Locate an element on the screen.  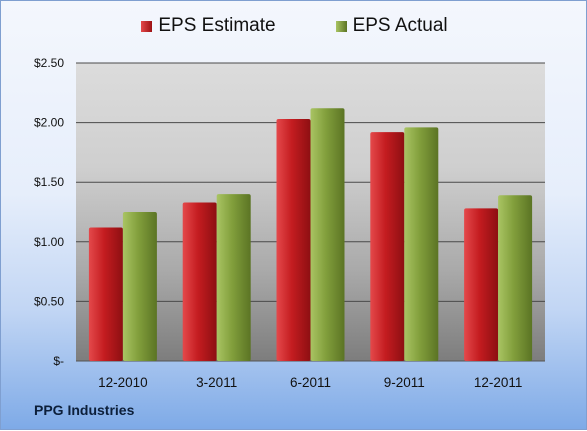
x-tick-label: 3-2011 is located at coordinates (216, 382).